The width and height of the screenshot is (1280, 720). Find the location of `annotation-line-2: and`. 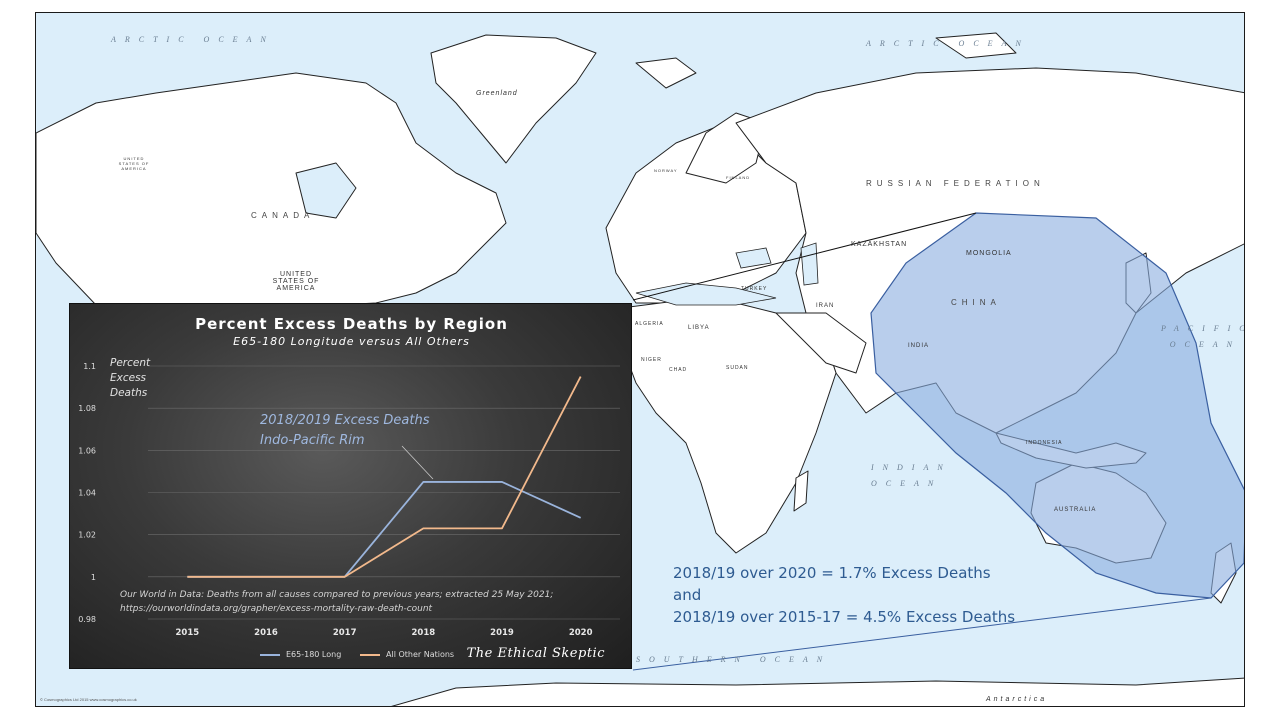

annotation-line-2: and is located at coordinates (687, 595).